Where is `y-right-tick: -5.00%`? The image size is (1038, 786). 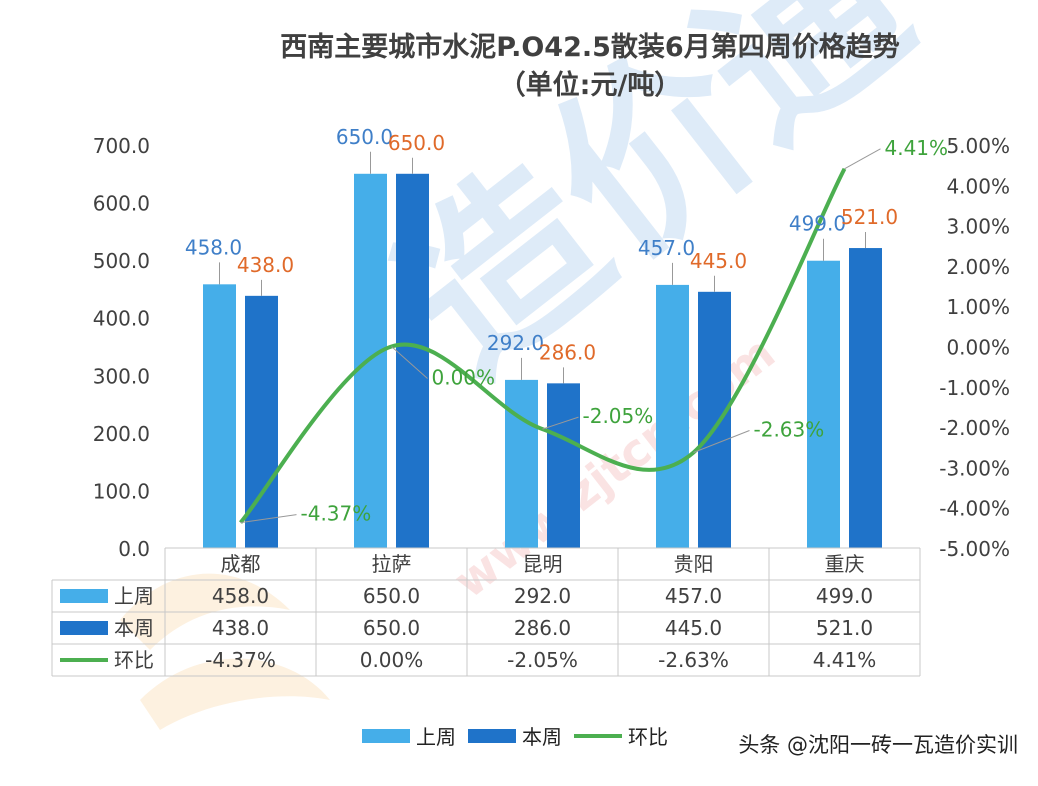 y-right-tick: -5.00% is located at coordinates (974, 549).